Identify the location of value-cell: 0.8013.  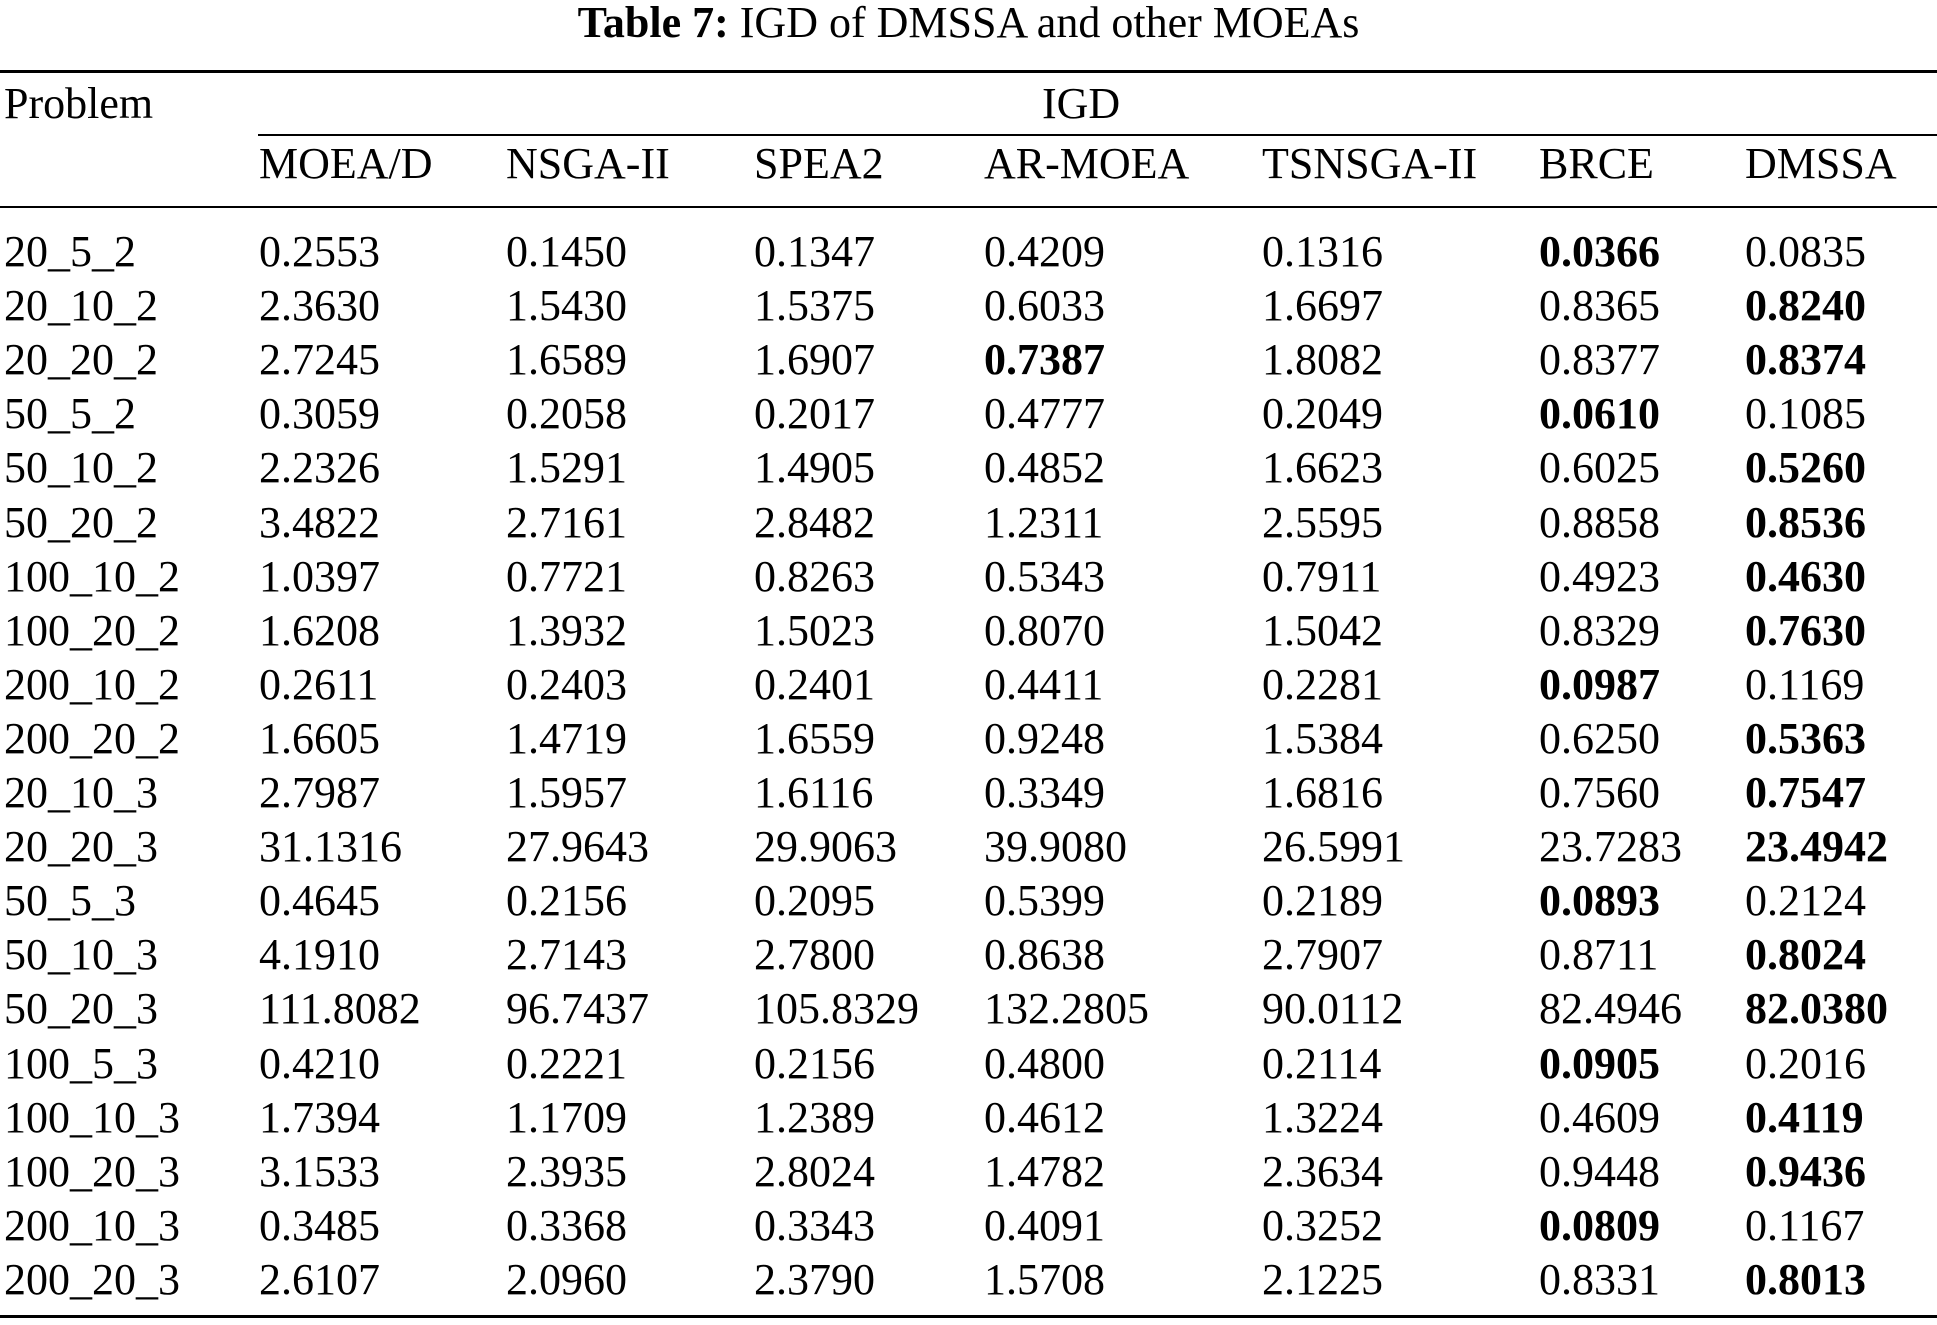
(1805, 1279).